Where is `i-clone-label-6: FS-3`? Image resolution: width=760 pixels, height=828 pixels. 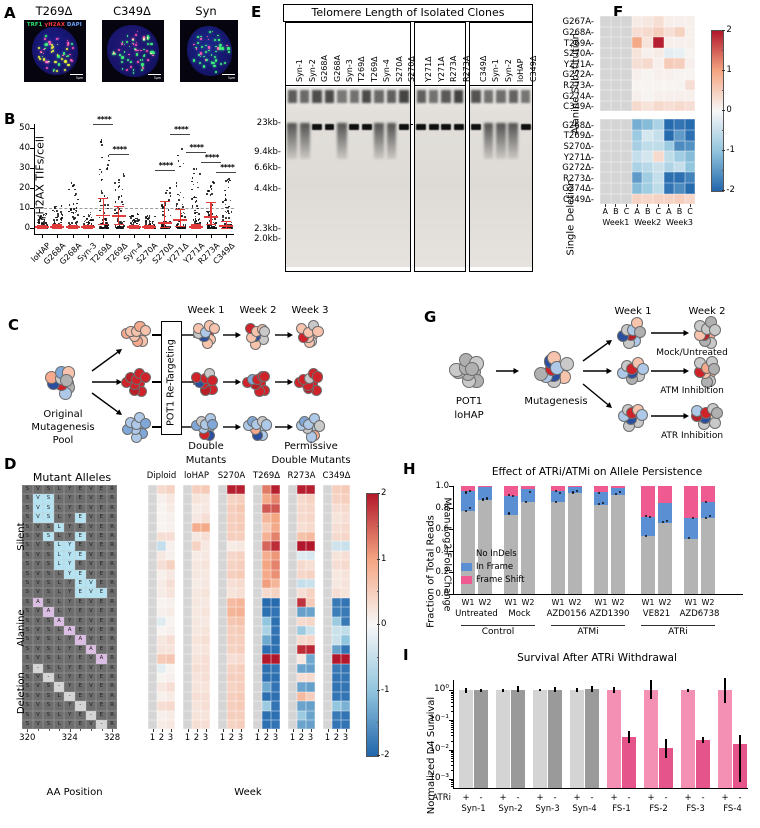 i-clone-label-6: FS-3 is located at coordinates (695, 809).